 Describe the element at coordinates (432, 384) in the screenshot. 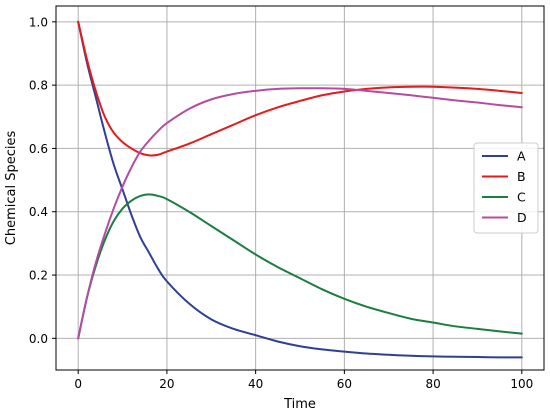

I see `x-tick-label: 80` at that location.